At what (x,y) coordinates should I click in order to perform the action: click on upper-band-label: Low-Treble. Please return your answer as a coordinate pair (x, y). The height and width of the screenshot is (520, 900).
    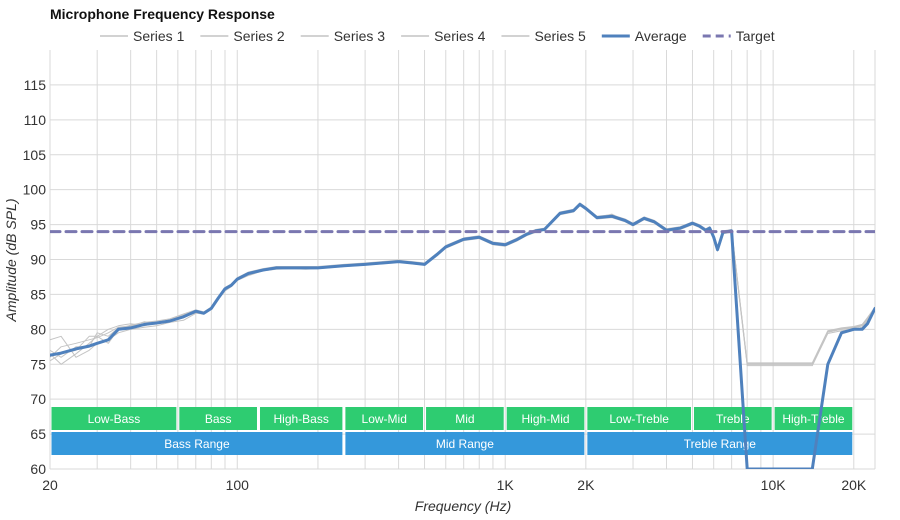
    Looking at the image, I should click on (639, 419).